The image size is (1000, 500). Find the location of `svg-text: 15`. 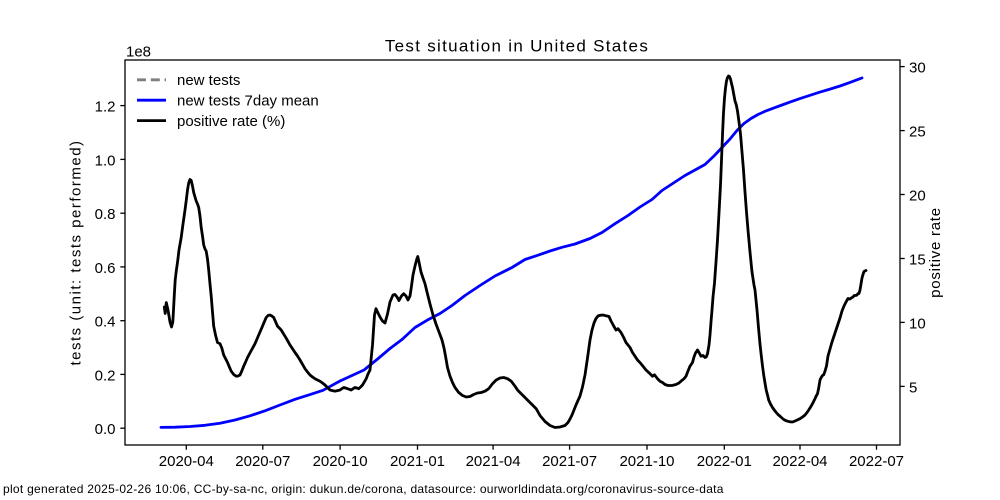

svg-text: 15 is located at coordinates (917, 259).